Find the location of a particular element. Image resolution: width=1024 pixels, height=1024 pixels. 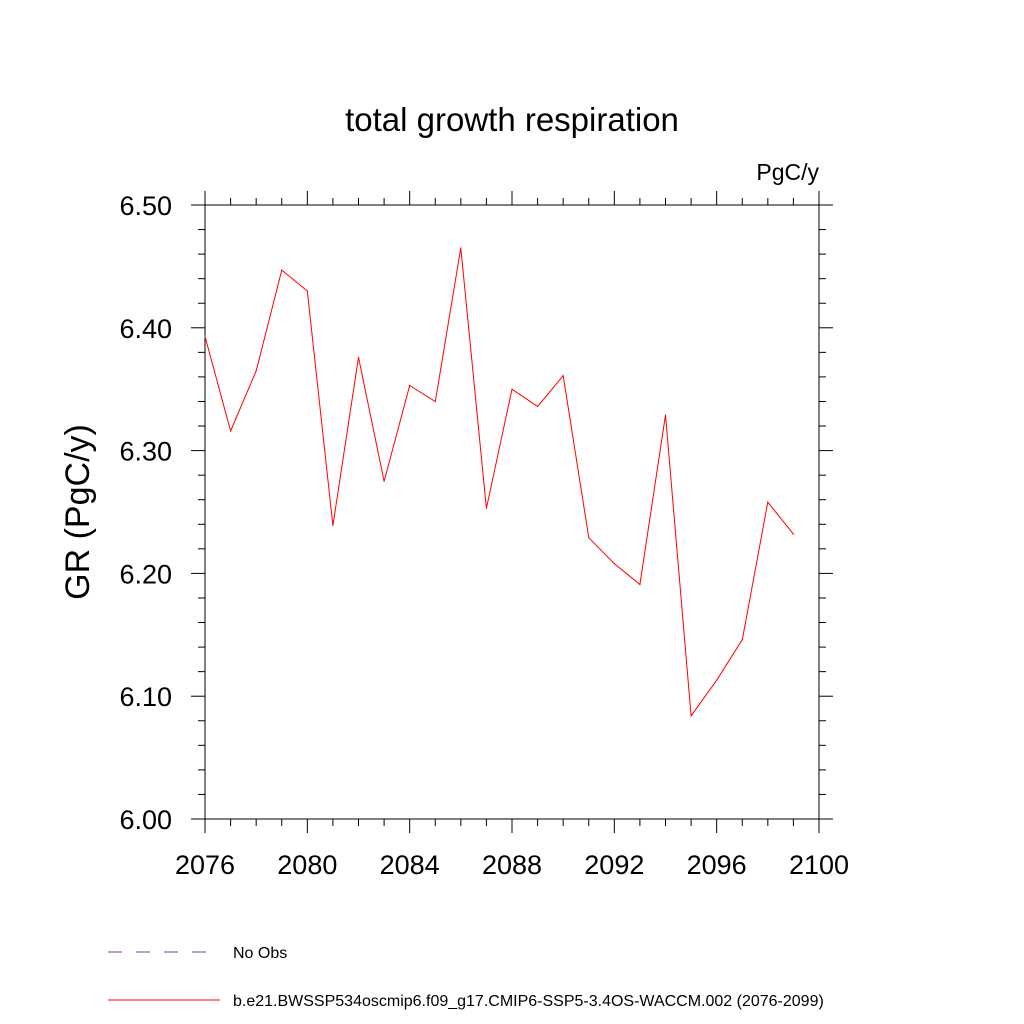

y-tick-label: 6.40 is located at coordinates (145, 329).